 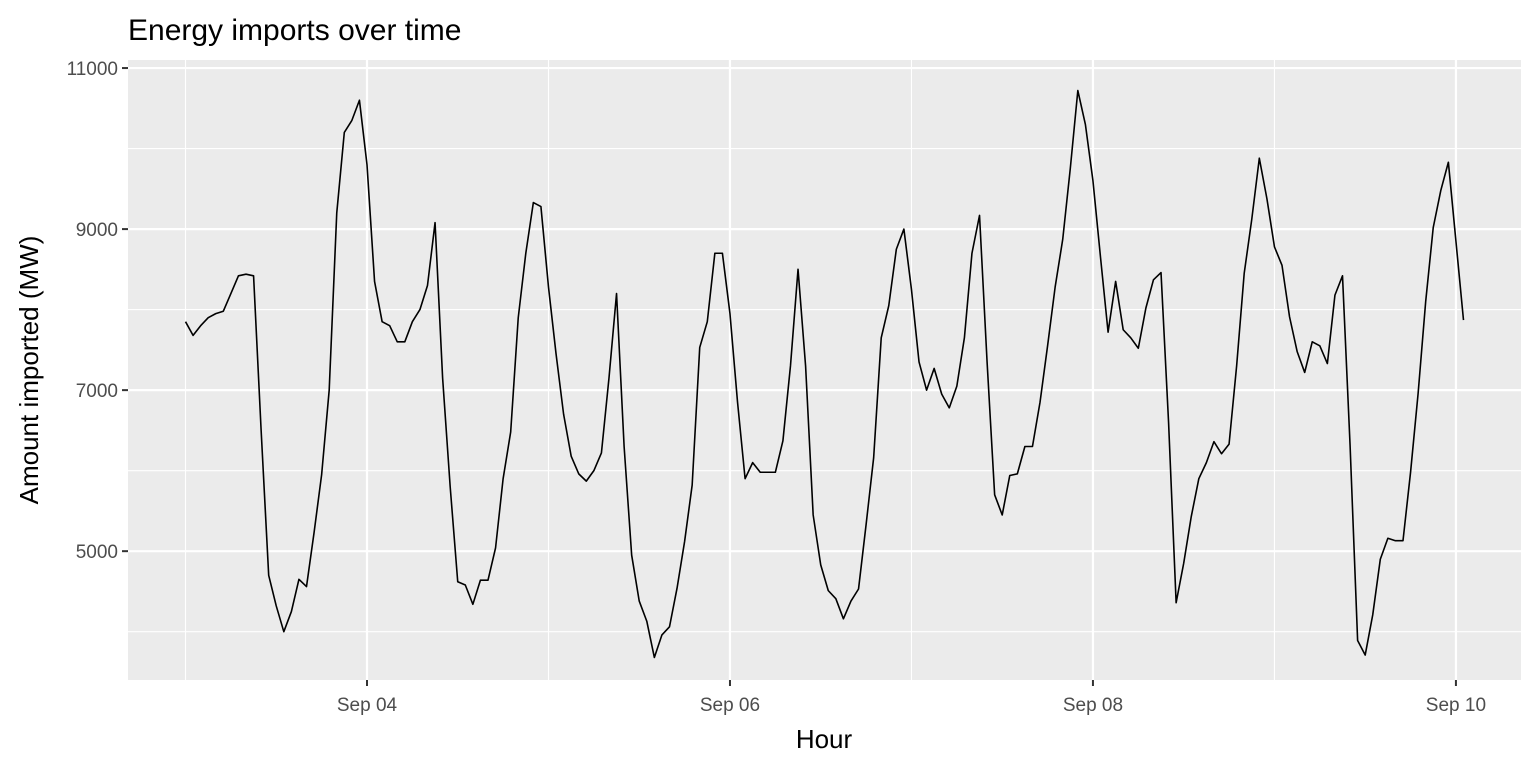 What do you see at coordinates (1456, 705) in the screenshot?
I see `x-tick-label: Sep 10` at bounding box center [1456, 705].